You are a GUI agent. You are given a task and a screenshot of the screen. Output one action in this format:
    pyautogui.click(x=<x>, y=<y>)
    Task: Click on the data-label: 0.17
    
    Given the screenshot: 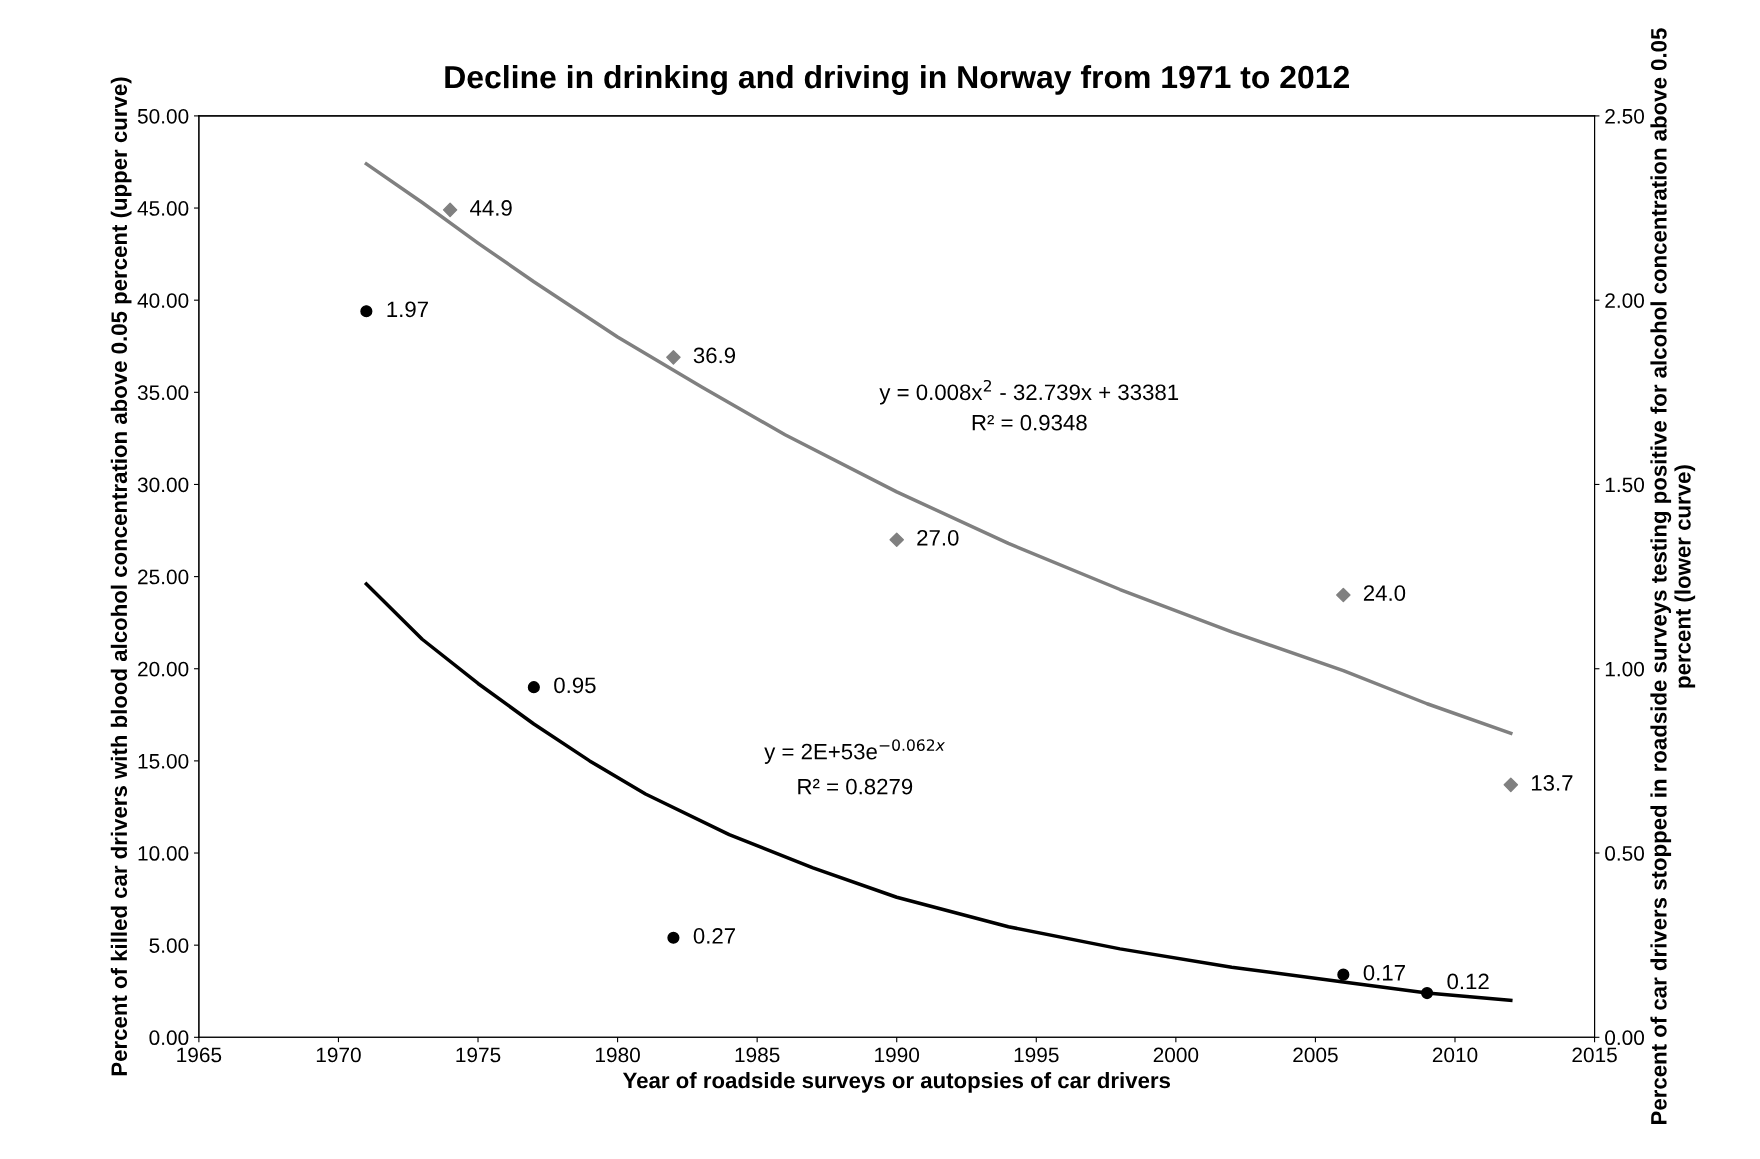 What is the action you would take?
    pyautogui.click(x=1384, y=972)
    